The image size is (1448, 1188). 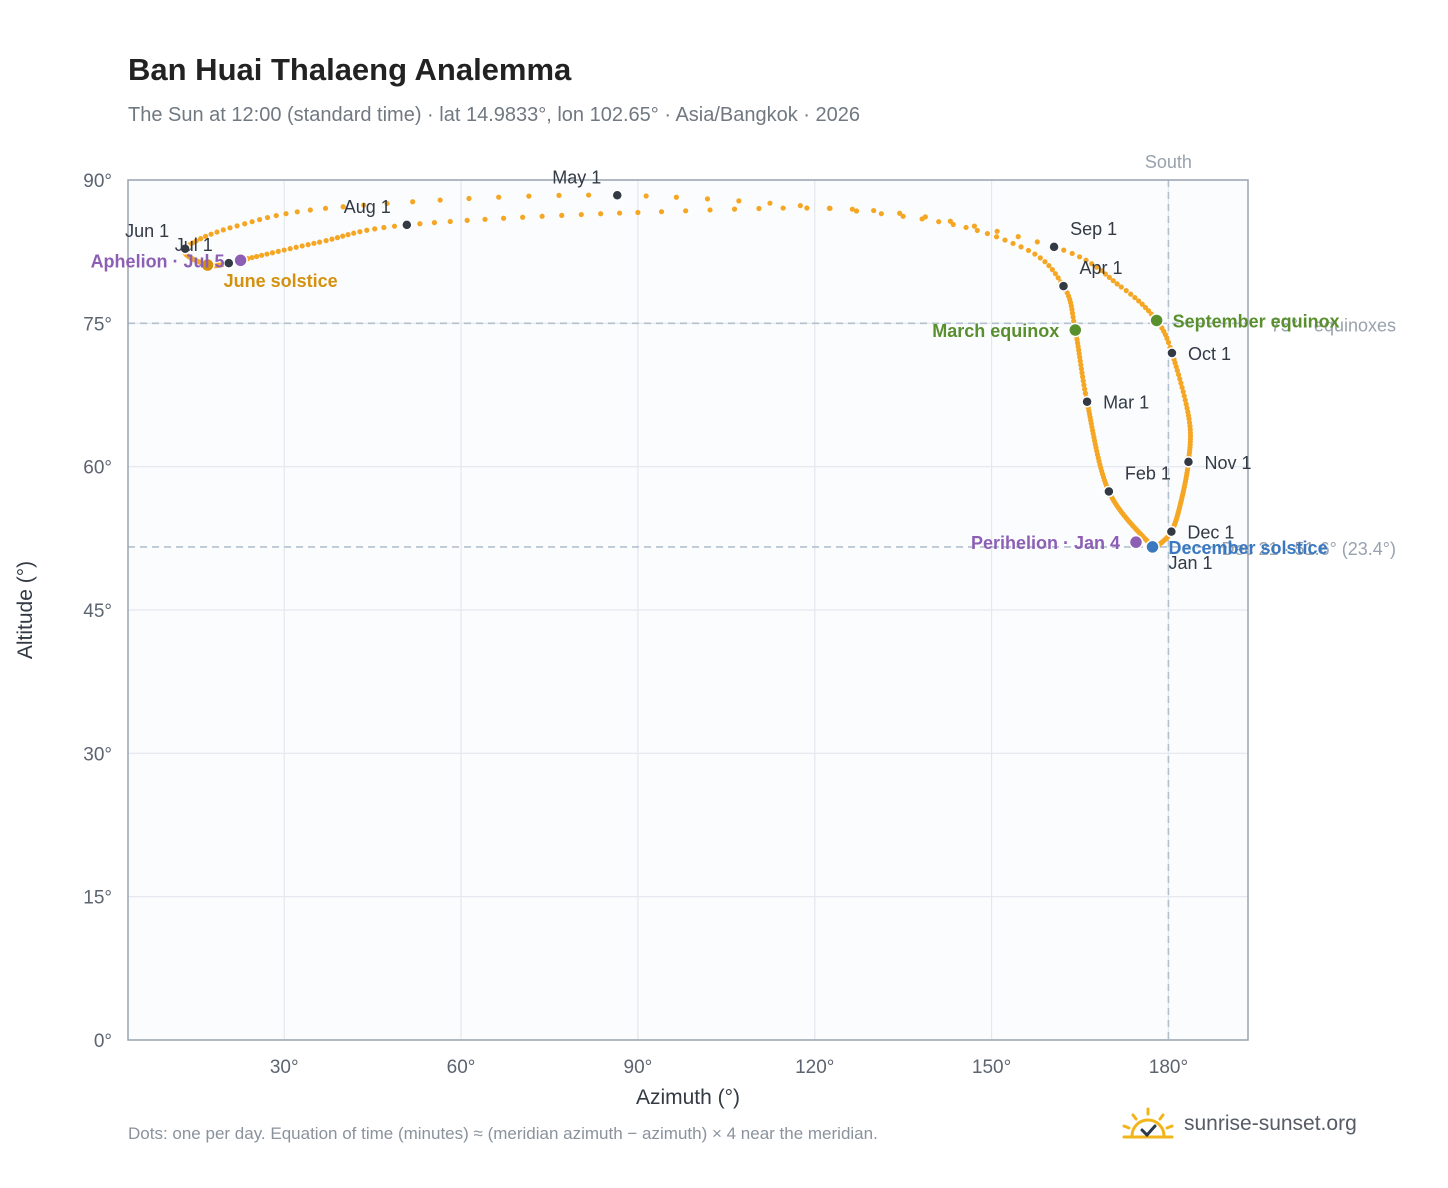 I want to click on event-label: June solstice, so click(x=281, y=281).